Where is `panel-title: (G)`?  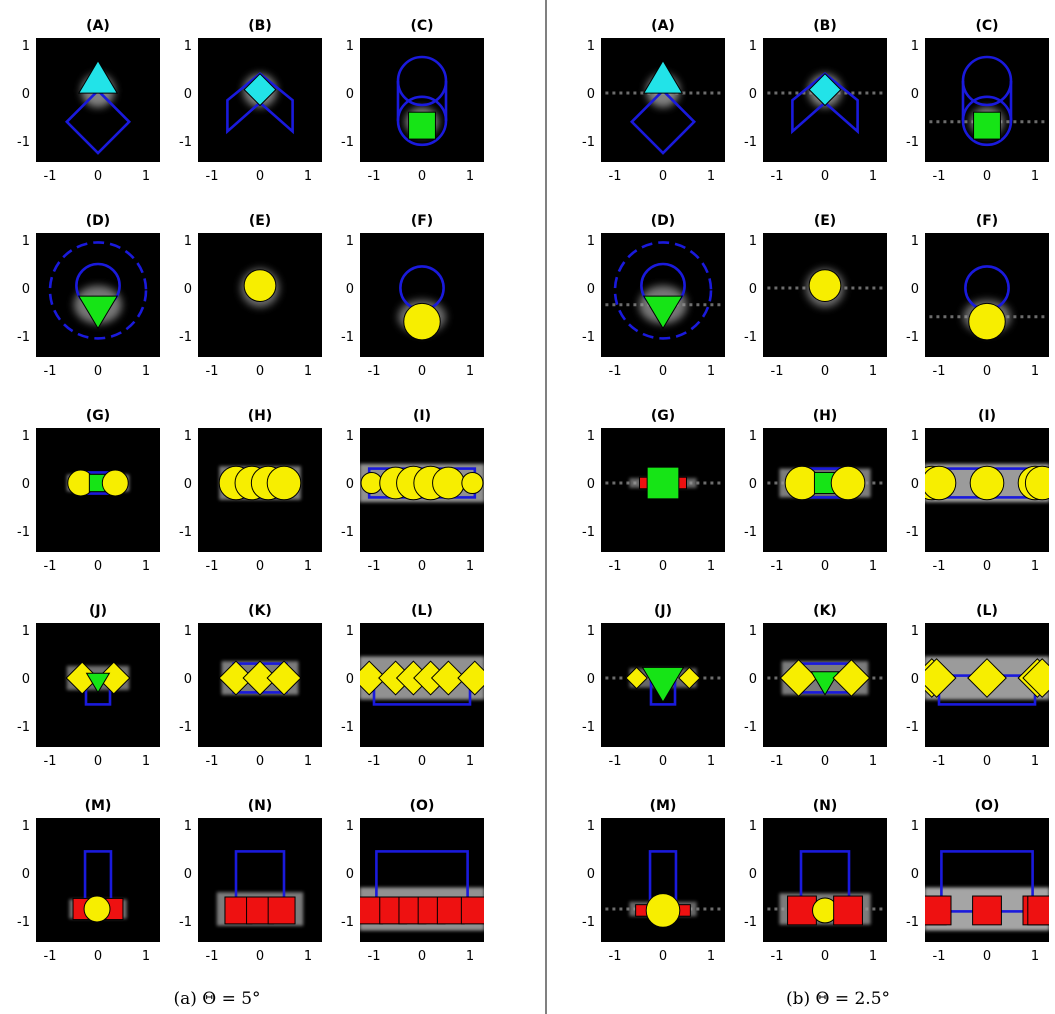 panel-title: (G) is located at coordinates (98, 416).